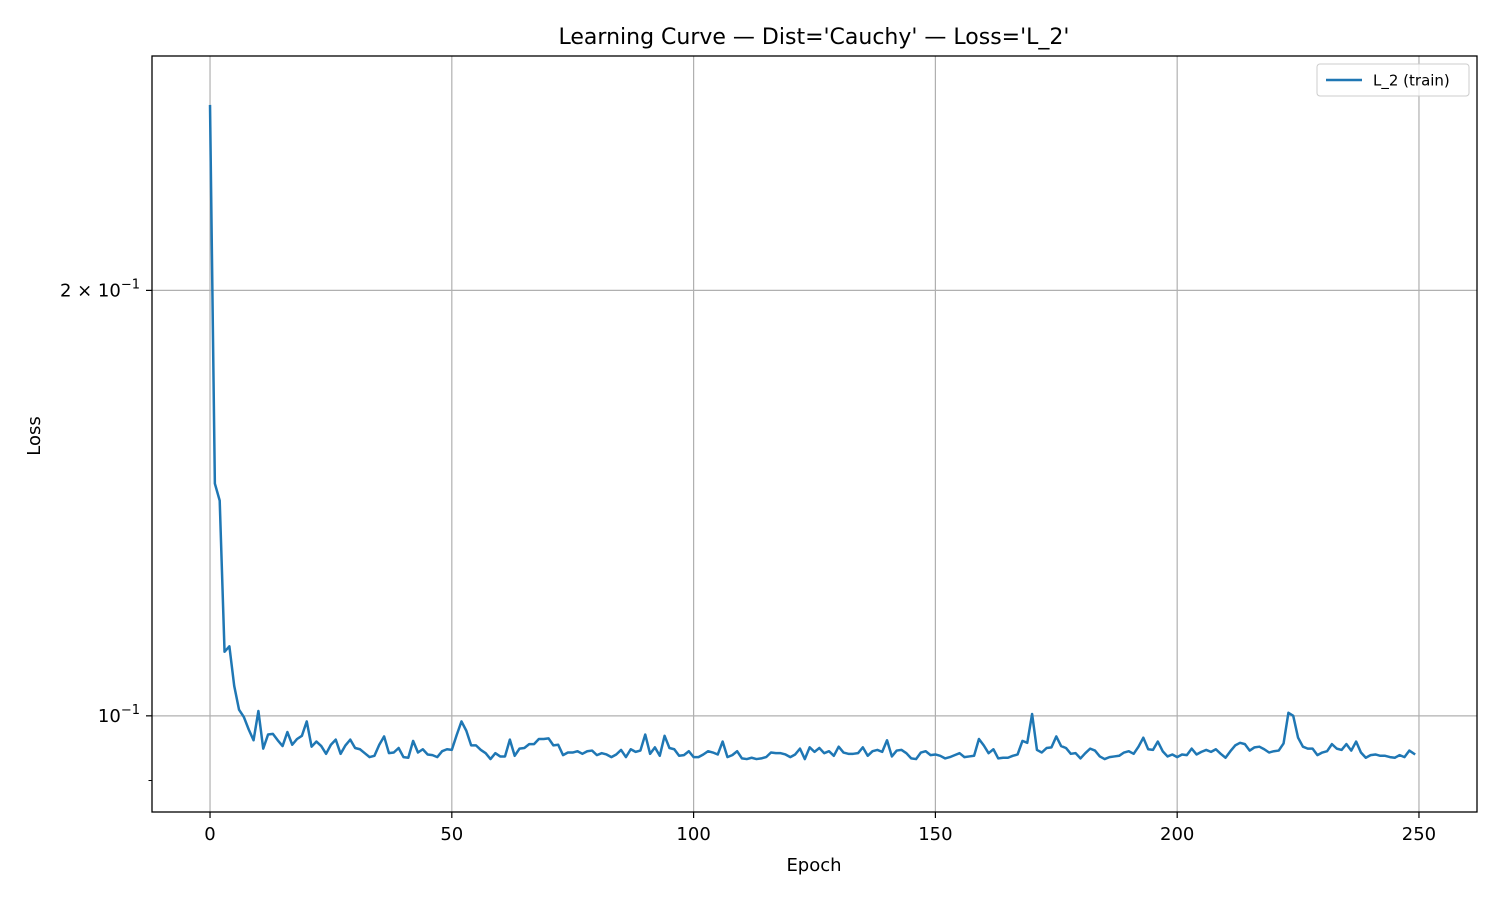 The image size is (1500, 900). Describe the element at coordinates (100, 289) in the screenshot. I see `y-tick-label: 2 × 10⁻¹` at that location.